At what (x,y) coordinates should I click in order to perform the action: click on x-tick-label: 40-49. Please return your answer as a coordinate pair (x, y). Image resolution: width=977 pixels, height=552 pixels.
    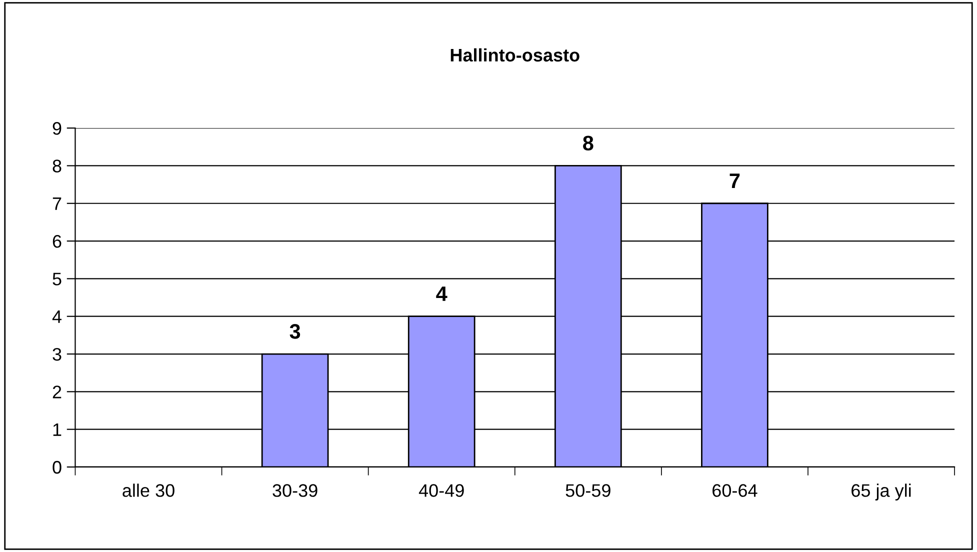
    Looking at the image, I should click on (441, 490).